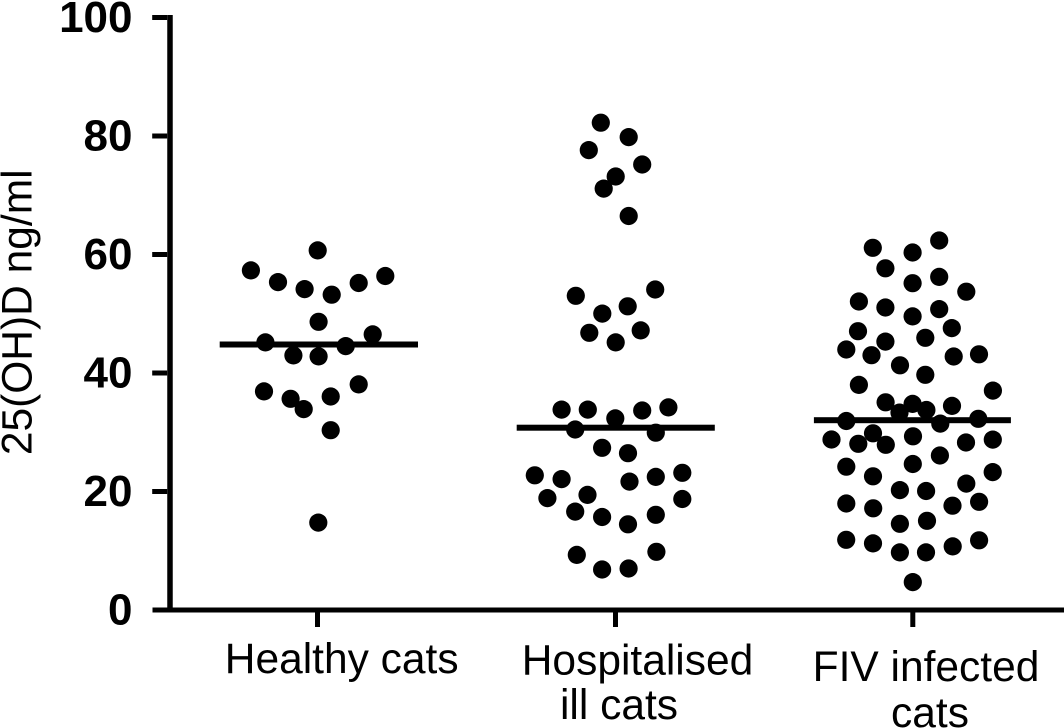 The height and width of the screenshot is (728, 1064). Describe the element at coordinates (108, 373) in the screenshot. I see `svg-text: 40` at that location.